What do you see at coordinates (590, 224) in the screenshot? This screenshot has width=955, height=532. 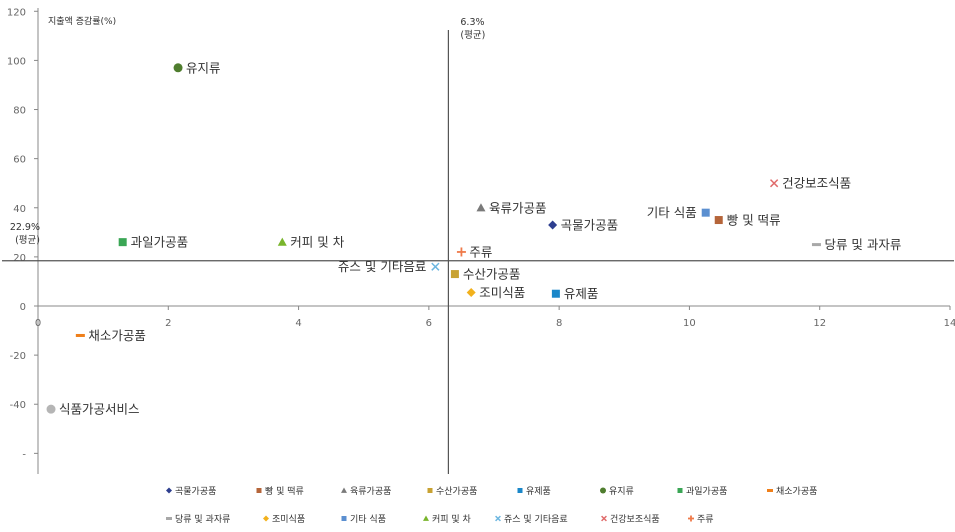 I see `point-label: 곡물가공품` at bounding box center [590, 224].